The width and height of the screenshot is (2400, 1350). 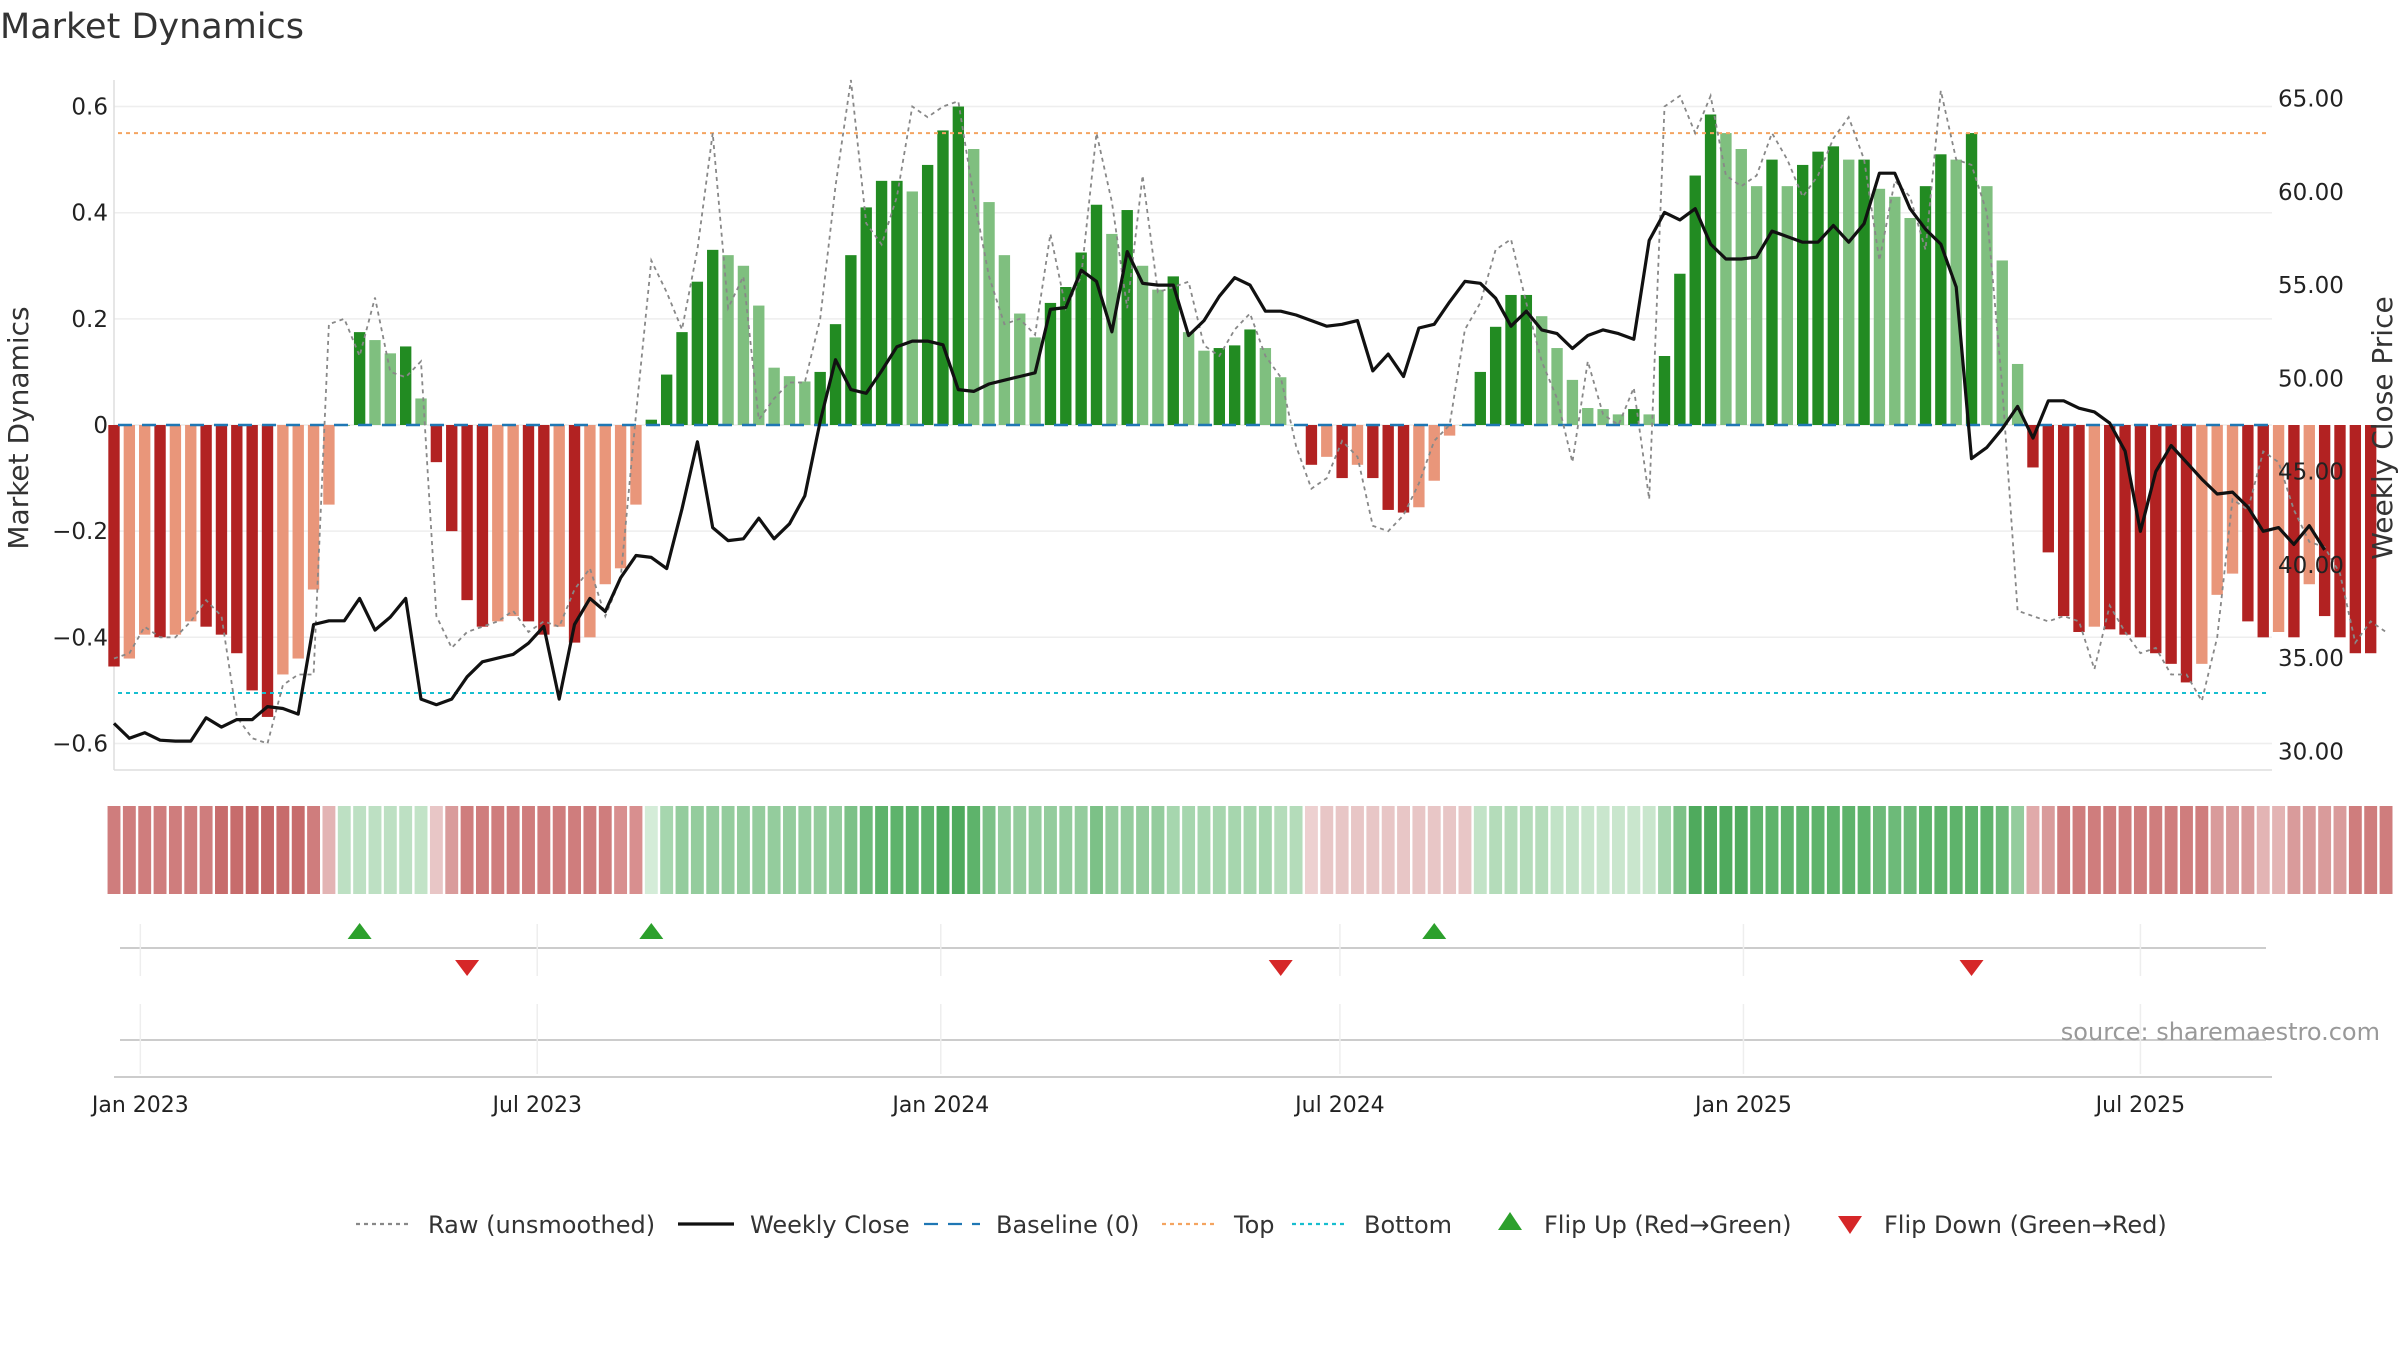 What do you see at coordinates (1280, 968) in the screenshot?
I see `flip-down-marker` at bounding box center [1280, 968].